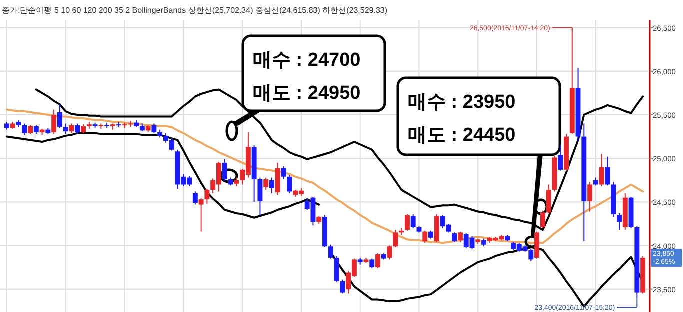  I want to click on annotation: 매수 : 24700 매도 : 24950, so click(307, 77).